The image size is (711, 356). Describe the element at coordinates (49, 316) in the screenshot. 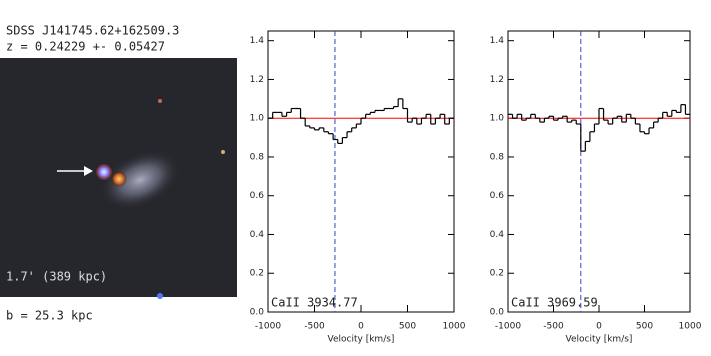

I see `impact-parameter: b = 25.3 kpc` at that location.